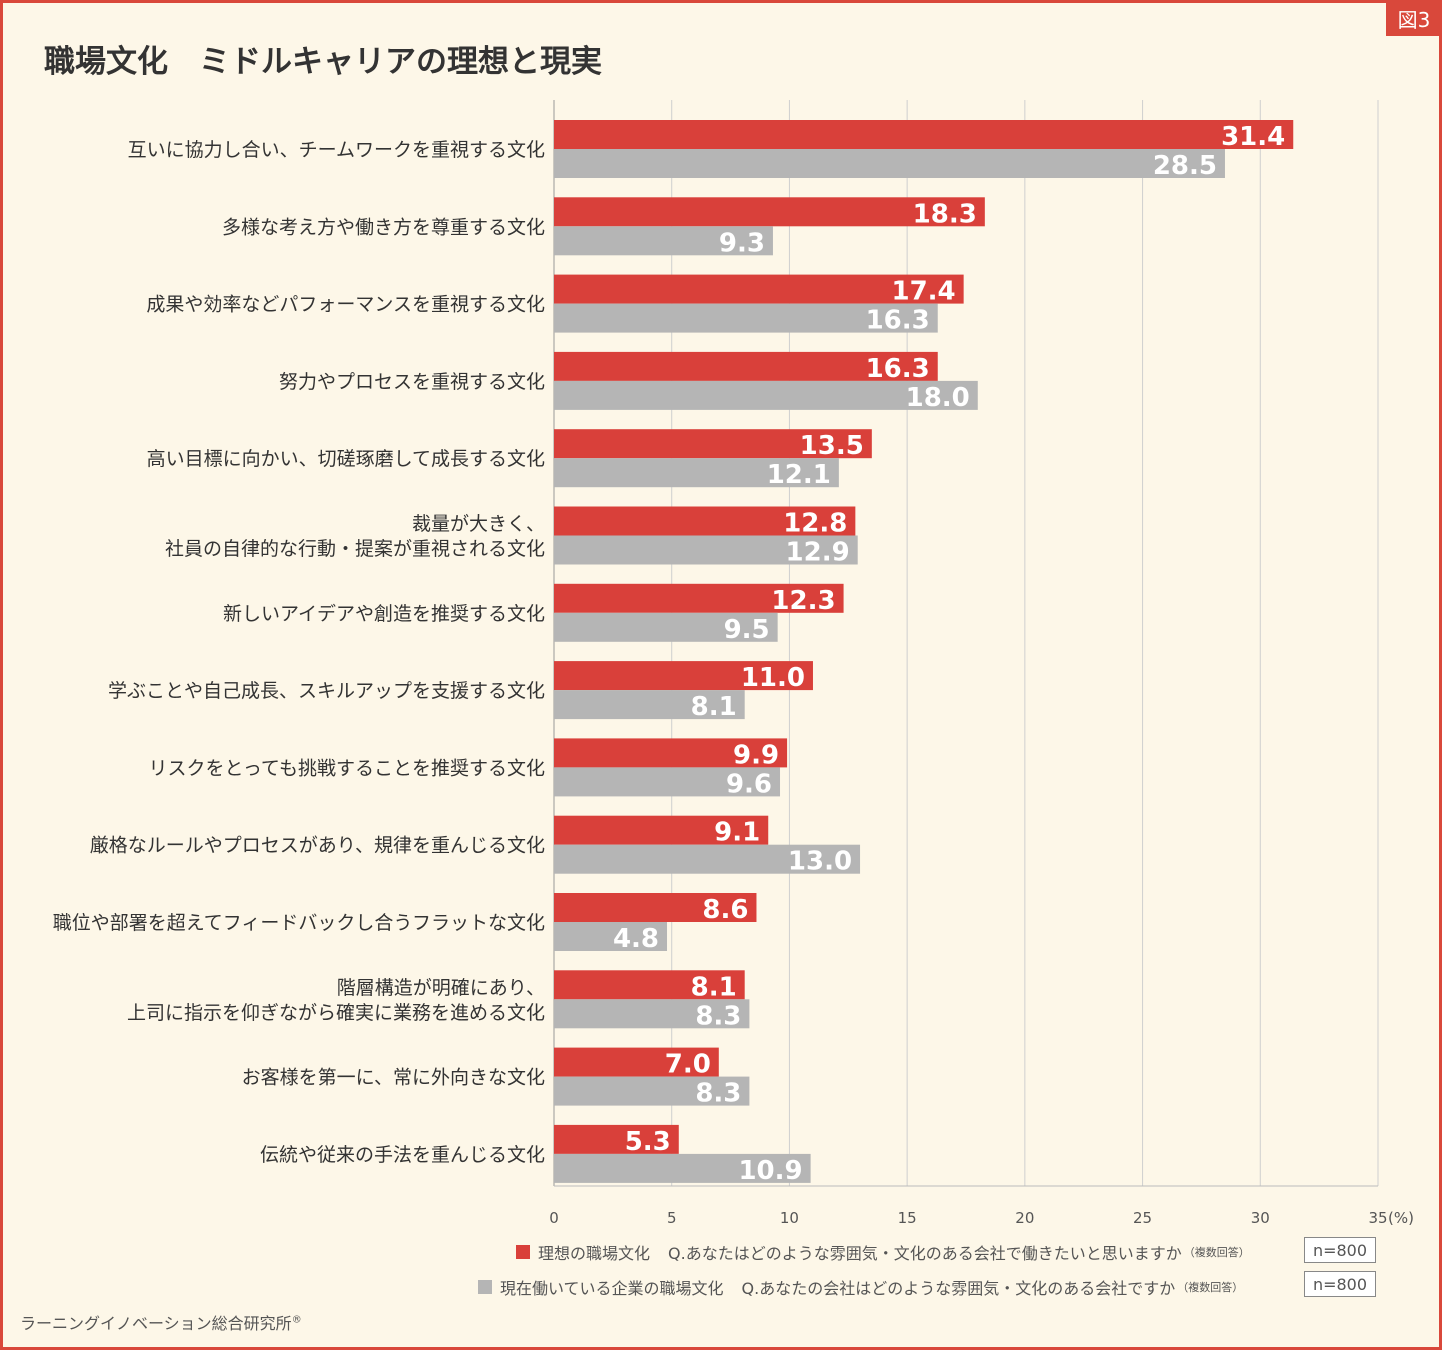 Image resolution: width=1442 pixels, height=1350 pixels. Describe the element at coordinates (612, 1288) in the screenshot. I see `legend-label: 現在働いている企業の職場文化` at that location.